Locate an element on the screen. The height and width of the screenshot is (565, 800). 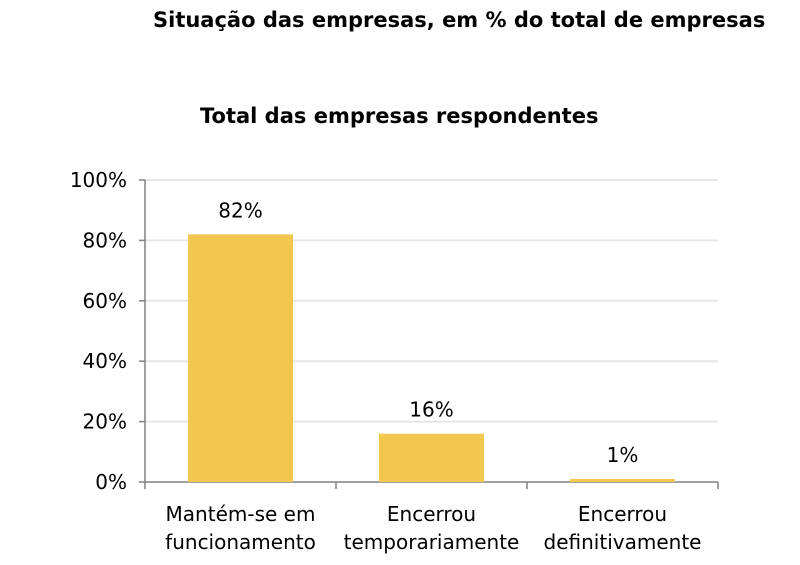
y-tick-label: 80% is located at coordinates (105, 240).